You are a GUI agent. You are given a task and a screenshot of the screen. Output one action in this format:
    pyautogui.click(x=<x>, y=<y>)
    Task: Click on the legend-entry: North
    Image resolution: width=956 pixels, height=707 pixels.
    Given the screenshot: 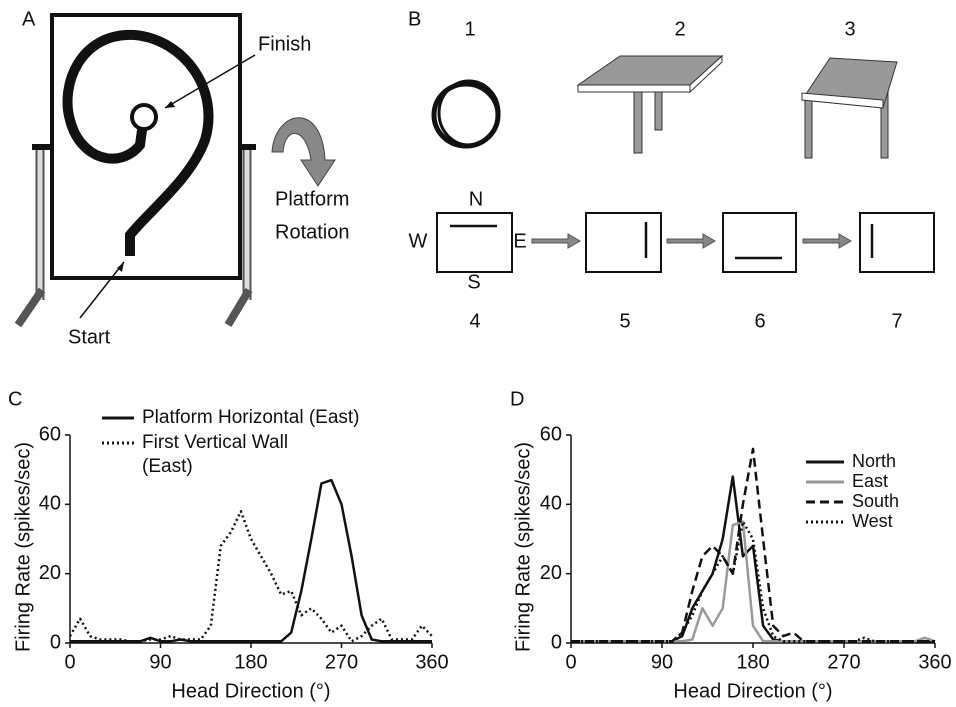 What is the action you would take?
    pyautogui.click(x=874, y=461)
    